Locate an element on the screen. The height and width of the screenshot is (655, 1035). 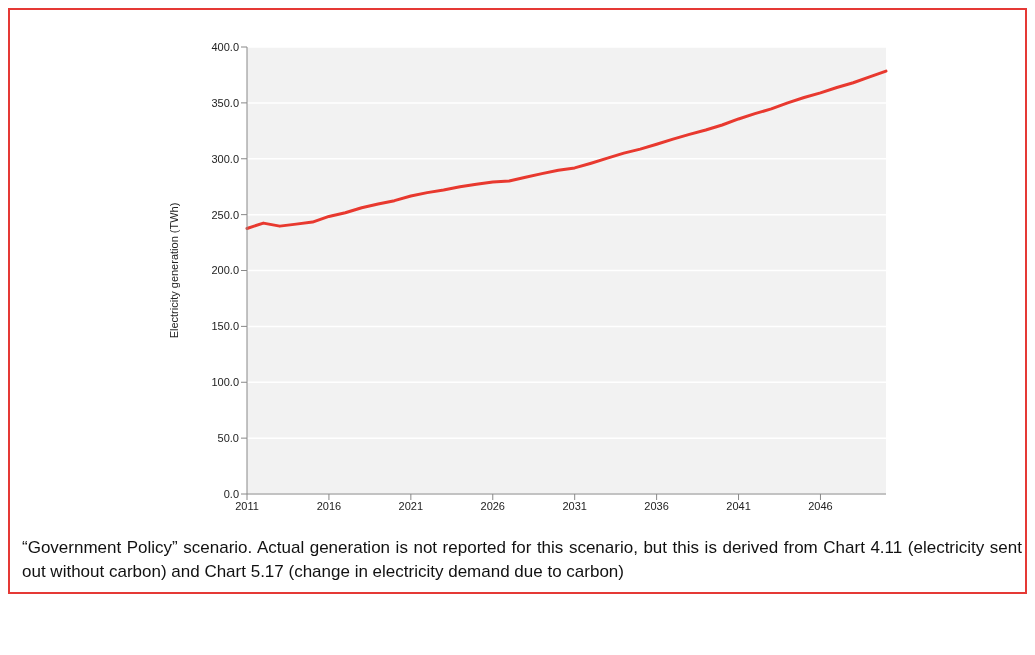
x-tick-label: 2026 is located at coordinates (493, 505).